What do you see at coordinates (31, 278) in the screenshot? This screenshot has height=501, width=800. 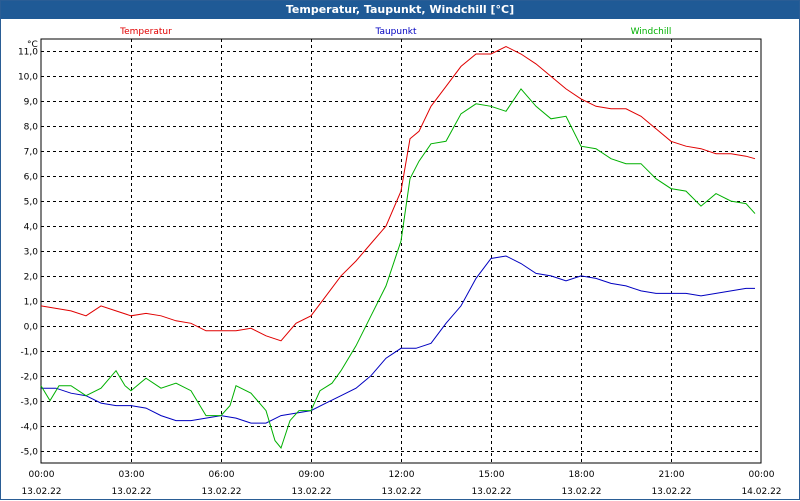 I see `y-tick-label: 2,0` at bounding box center [31, 278].